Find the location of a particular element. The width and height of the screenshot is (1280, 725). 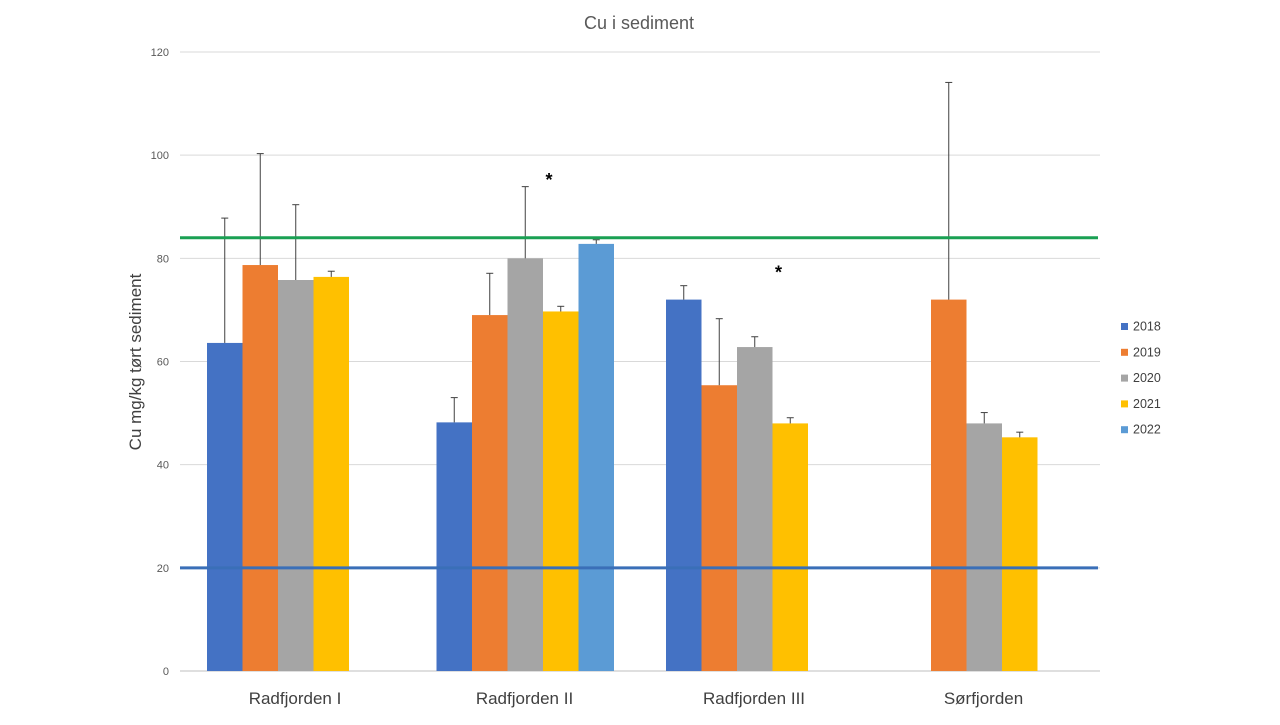

x-tick-label: Sørfjorden is located at coordinates (983, 698).